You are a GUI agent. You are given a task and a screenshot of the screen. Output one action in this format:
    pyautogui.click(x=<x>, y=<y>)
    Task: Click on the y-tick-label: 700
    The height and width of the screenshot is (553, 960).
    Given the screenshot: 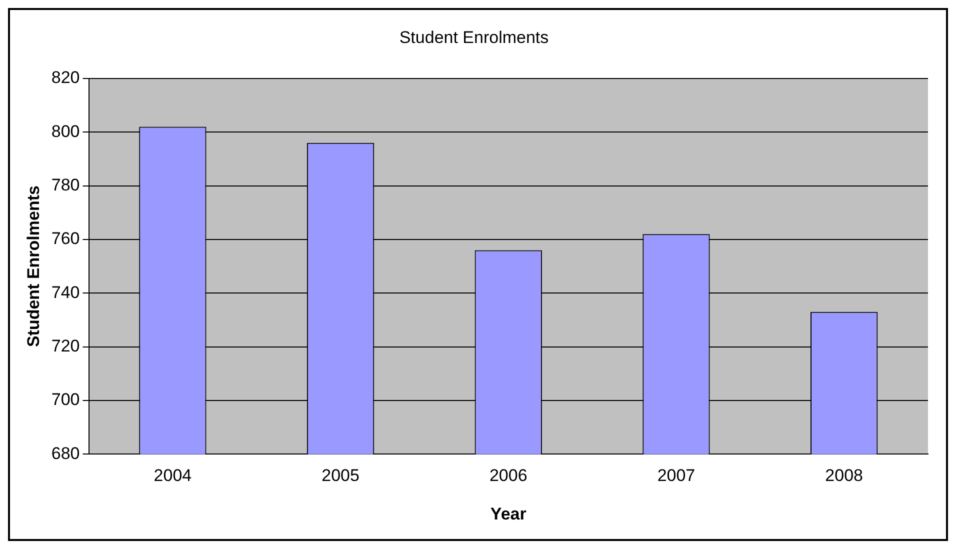 What is the action you would take?
    pyautogui.click(x=65, y=400)
    